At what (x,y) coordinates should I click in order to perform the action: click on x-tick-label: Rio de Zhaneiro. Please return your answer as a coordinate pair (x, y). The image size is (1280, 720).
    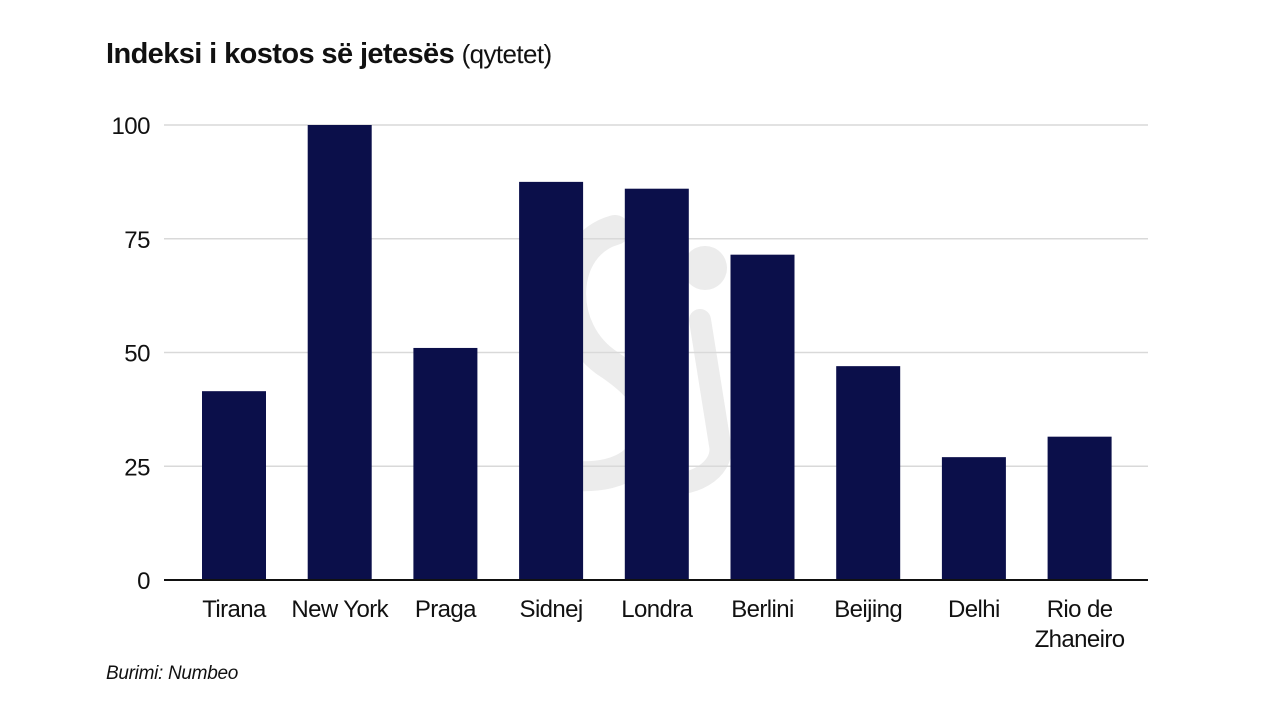
    Looking at the image, I should click on (1080, 624).